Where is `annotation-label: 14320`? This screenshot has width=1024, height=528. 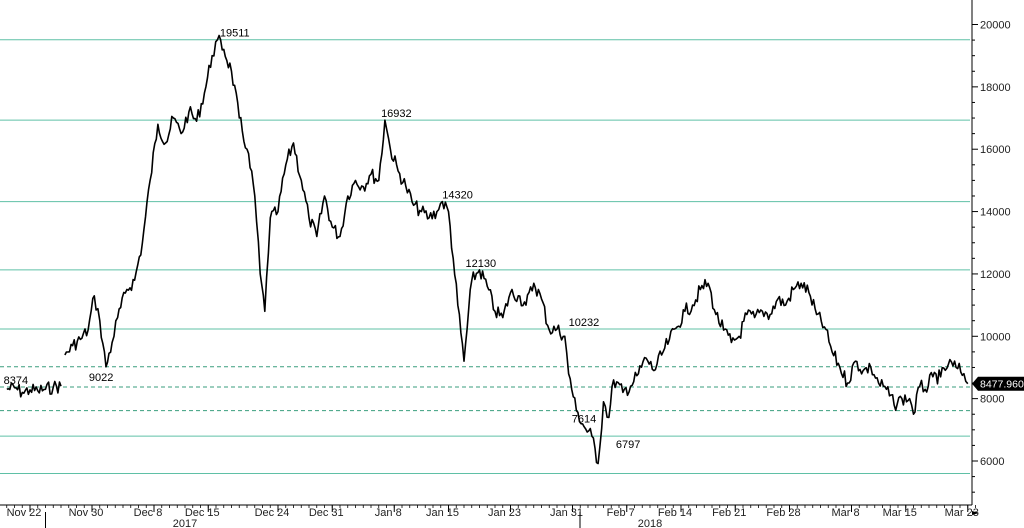
annotation-label: 14320 is located at coordinates (457, 196).